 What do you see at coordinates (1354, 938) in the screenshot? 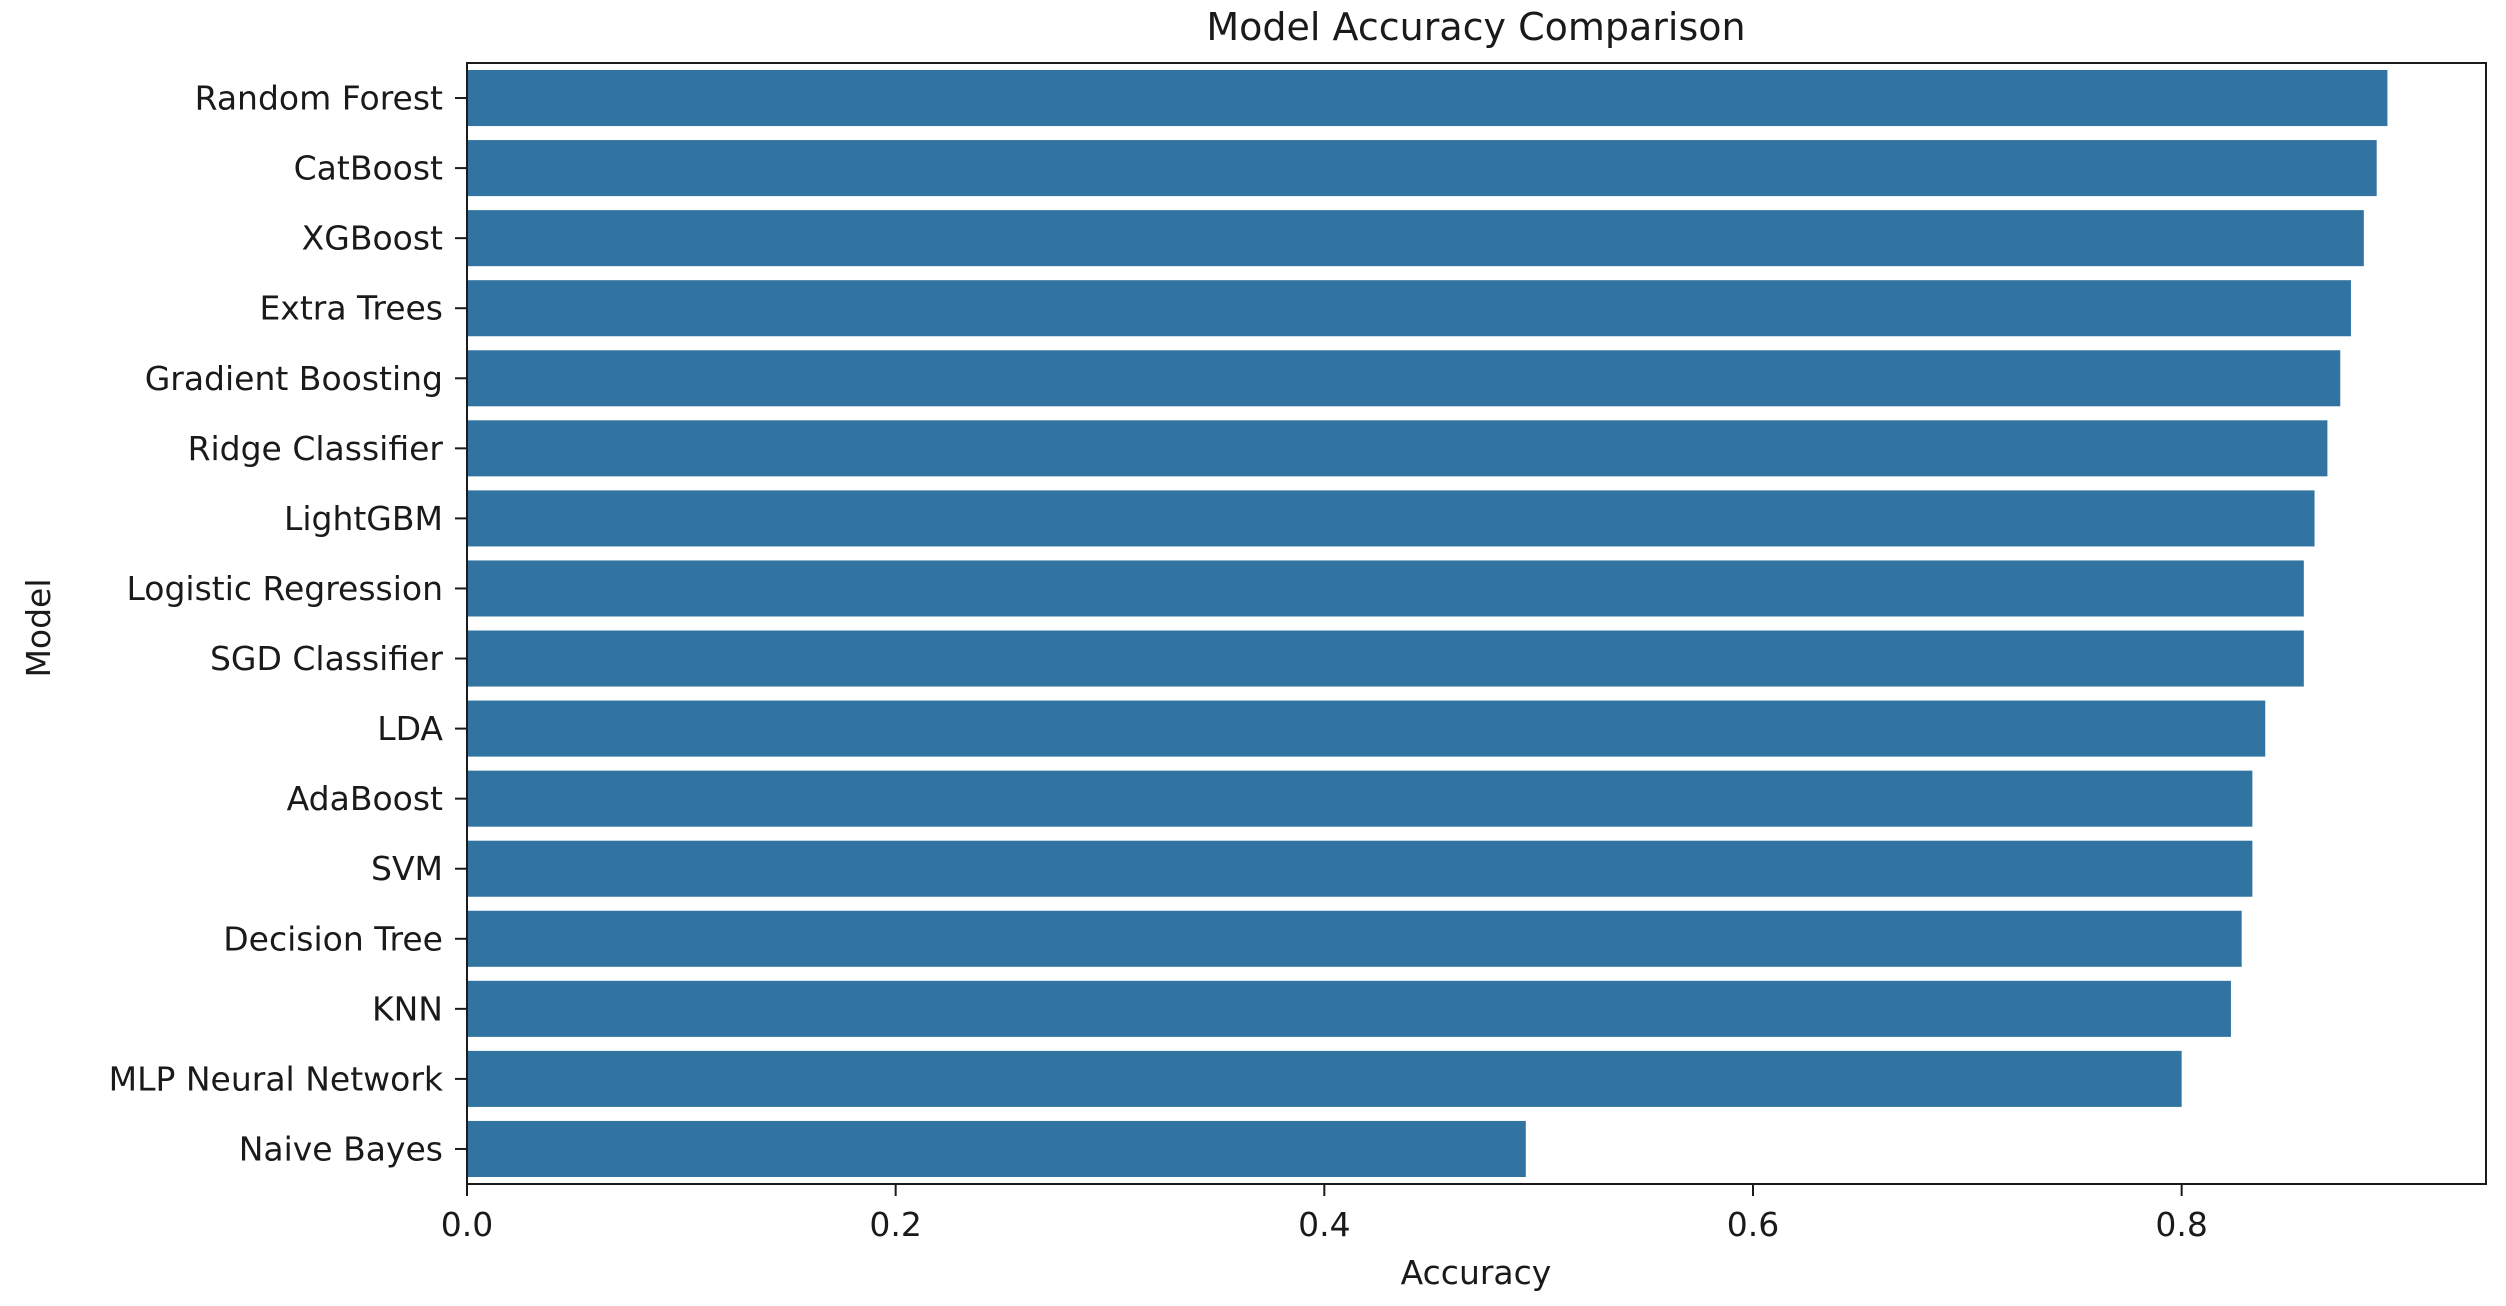
I see `bar-decision-tree` at bounding box center [1354, 938].